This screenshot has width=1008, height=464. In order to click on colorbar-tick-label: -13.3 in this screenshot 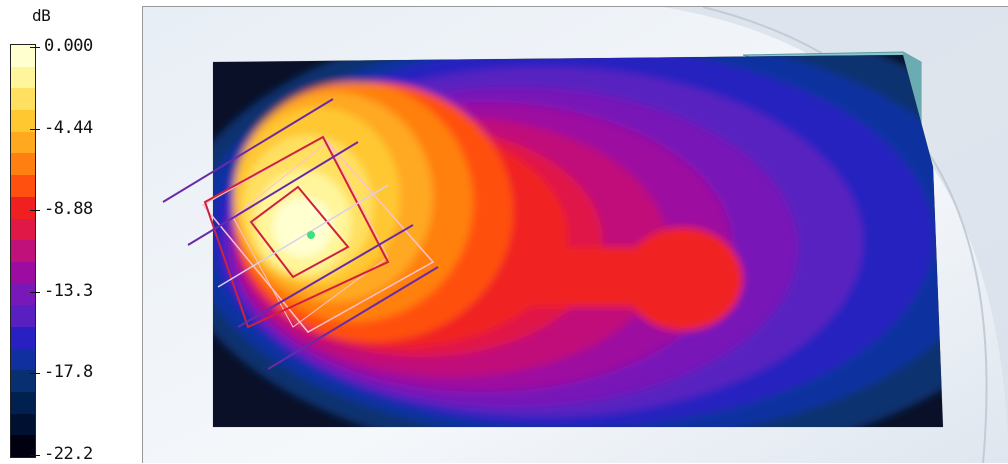, I will do `click(68, 290)`.